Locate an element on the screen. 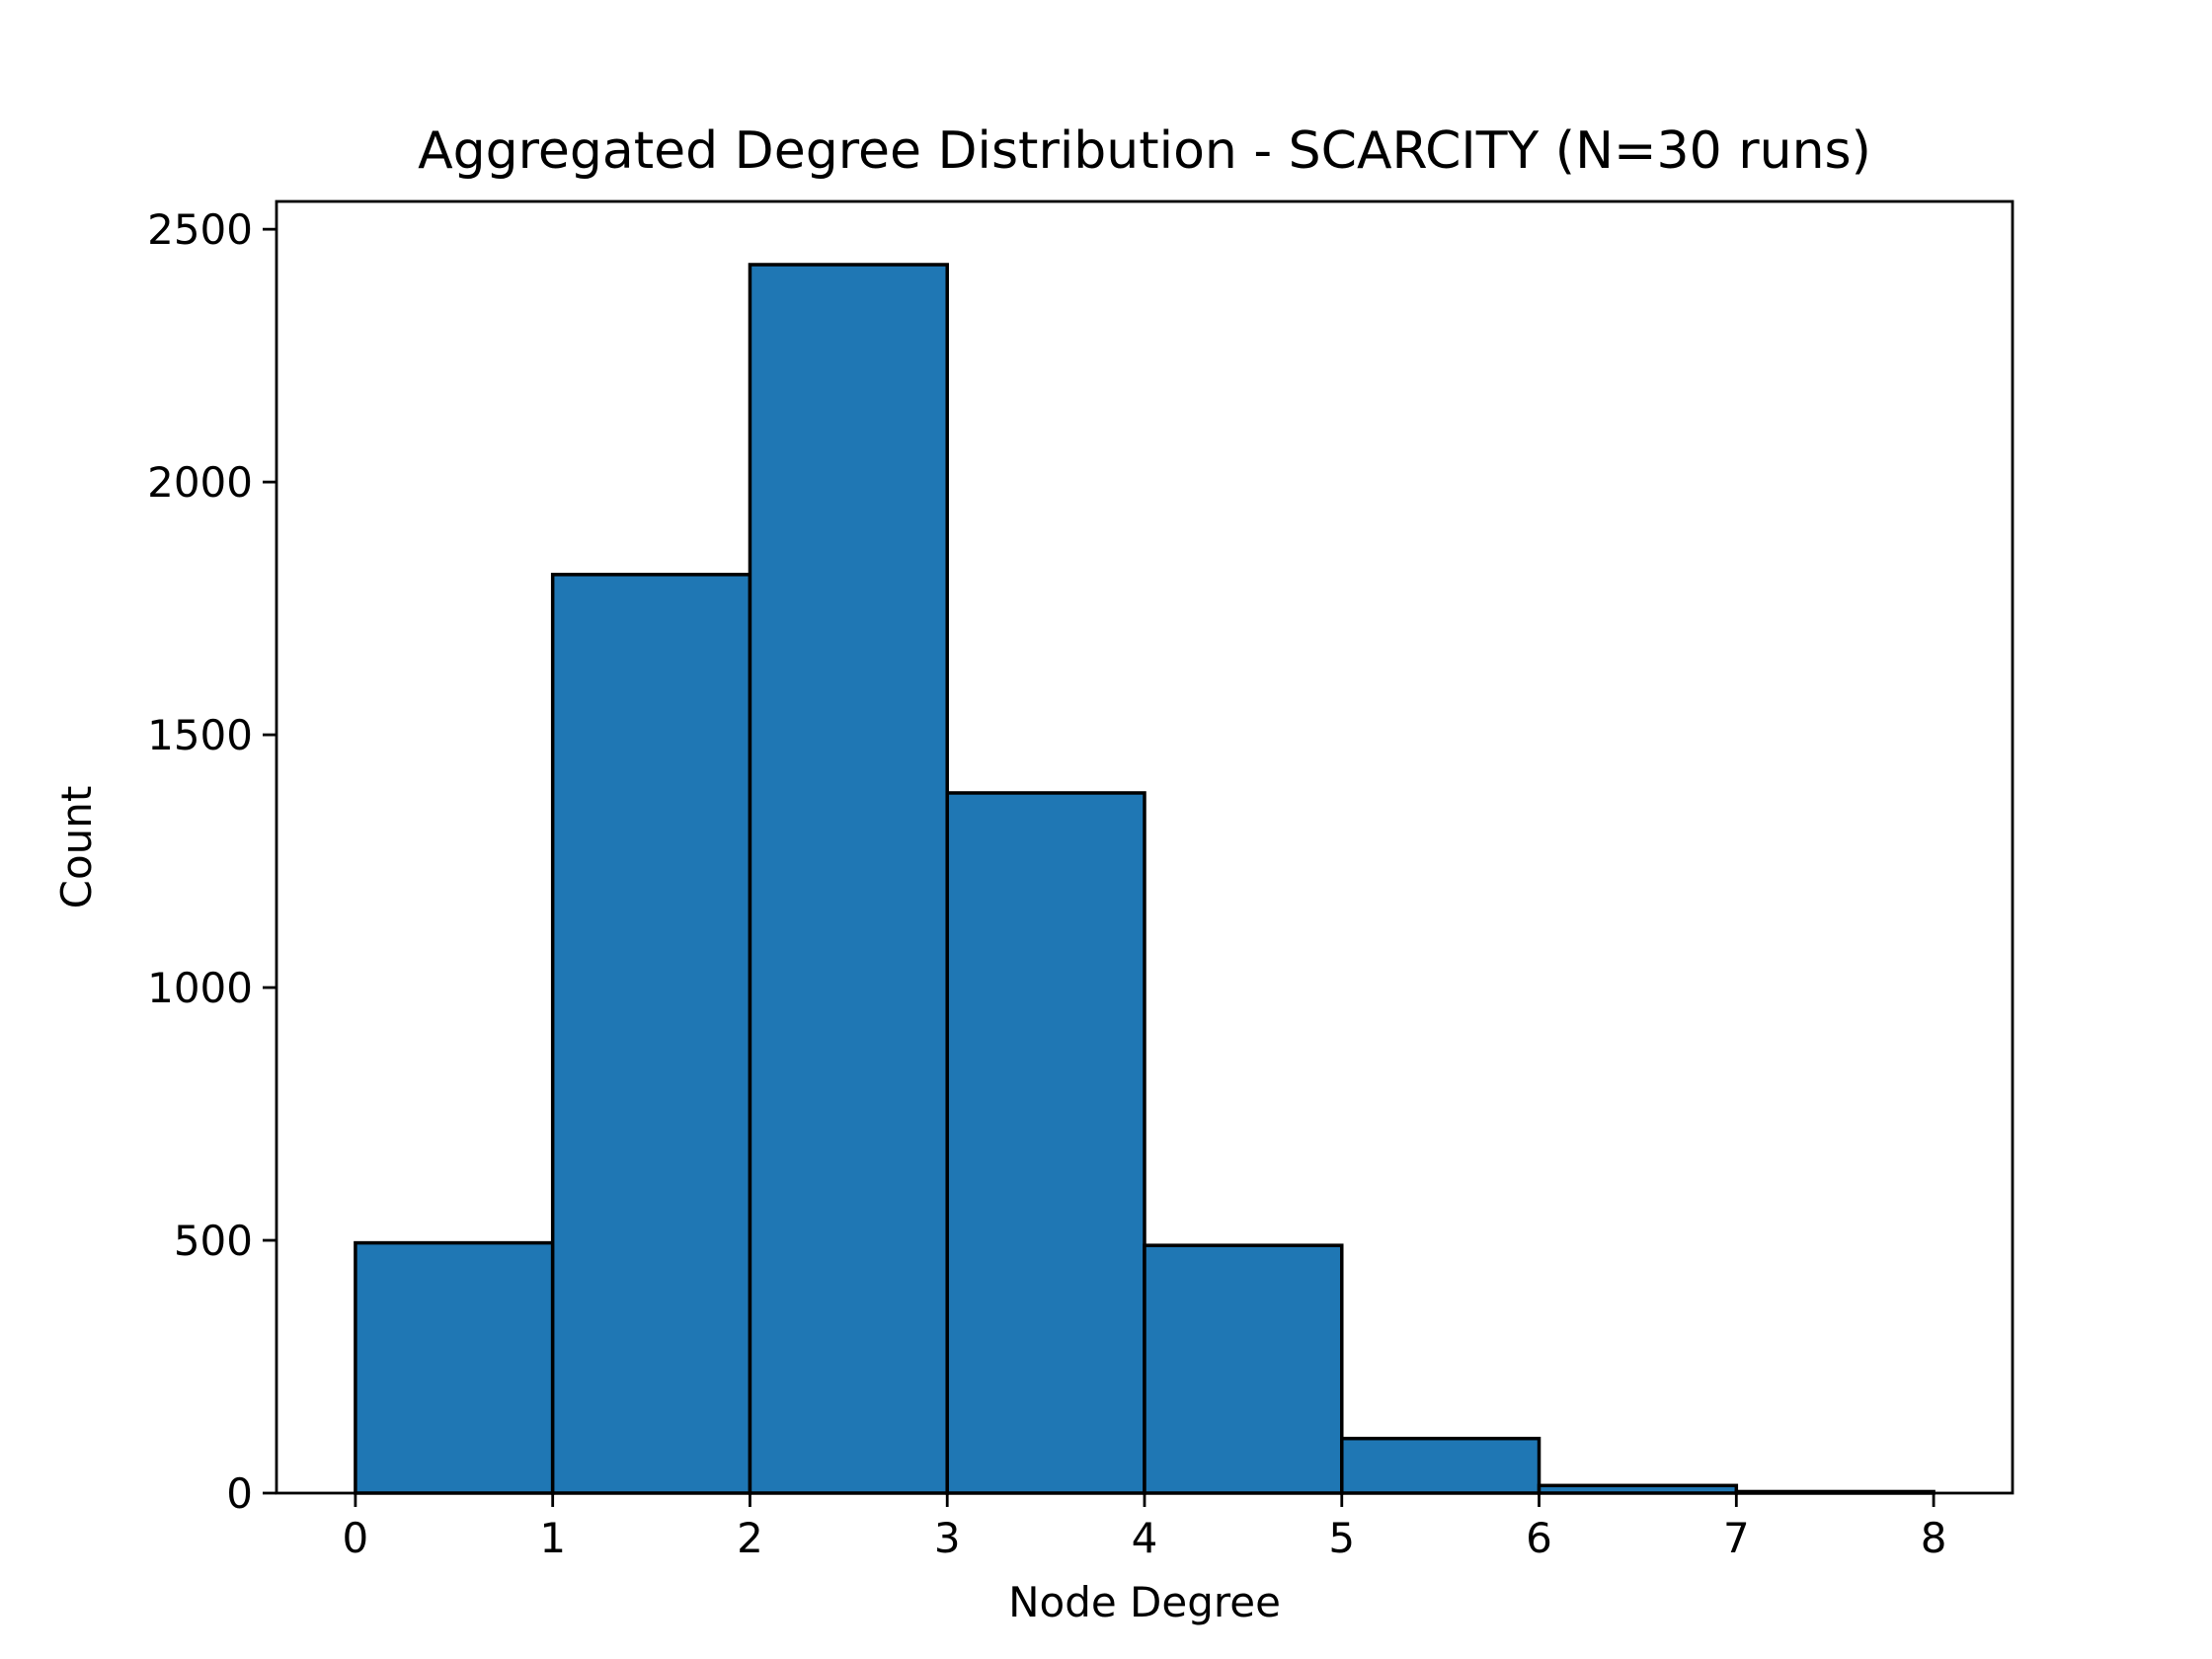 The width and height of the screenshot is (2212, 1659). y-tick-label: 1500 is located at coordinates (200, 735).